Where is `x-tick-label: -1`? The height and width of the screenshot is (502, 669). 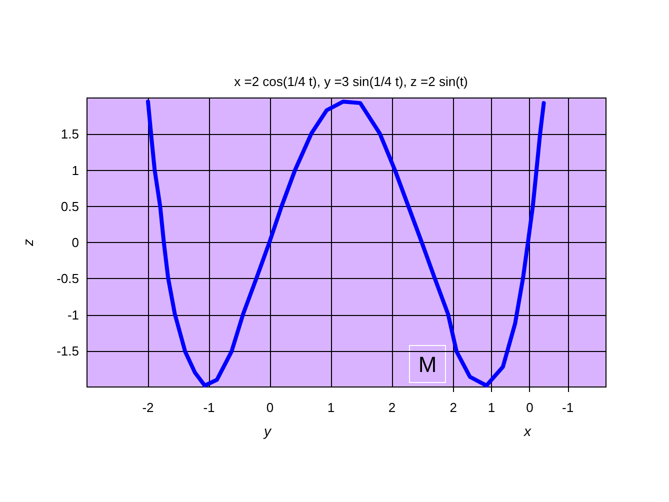 x-tick-label: -1 is located at coordinates (209, 407).